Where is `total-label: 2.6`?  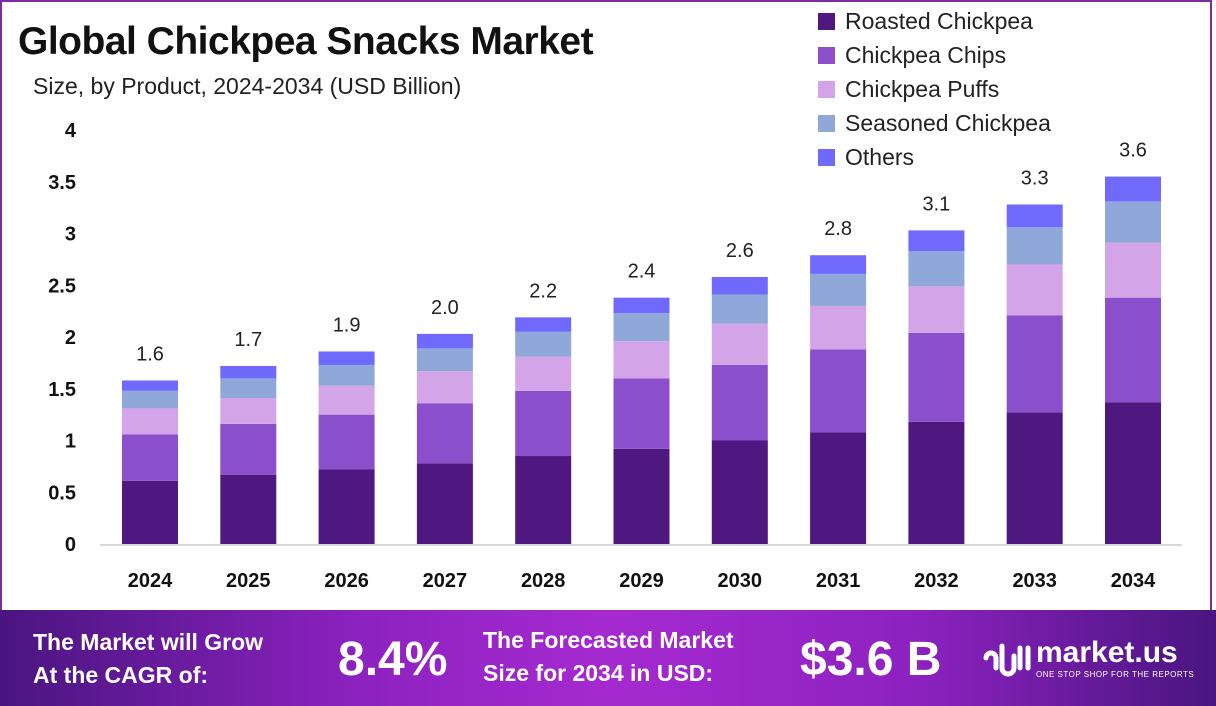 total-label: 2.6 is located at coordinates (740, 251).